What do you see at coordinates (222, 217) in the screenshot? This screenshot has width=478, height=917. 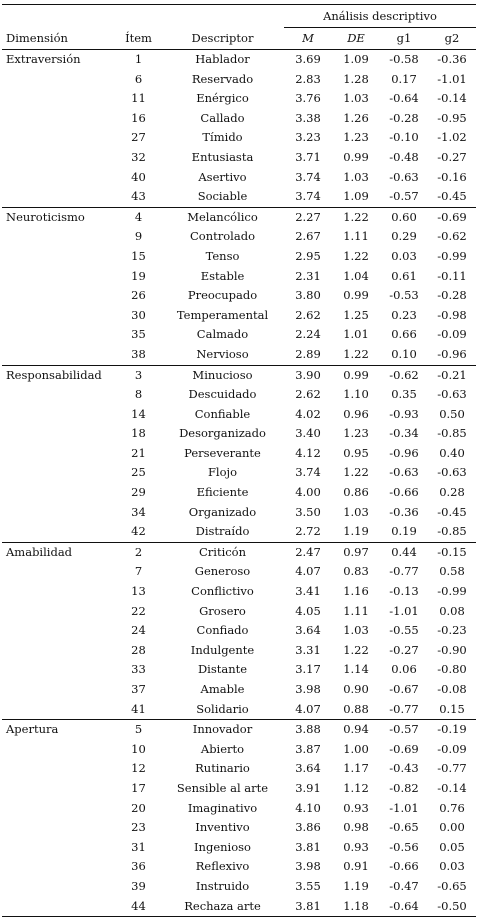 I see `descriptor-cell: Melancólico` at bounding box center [222, 217].